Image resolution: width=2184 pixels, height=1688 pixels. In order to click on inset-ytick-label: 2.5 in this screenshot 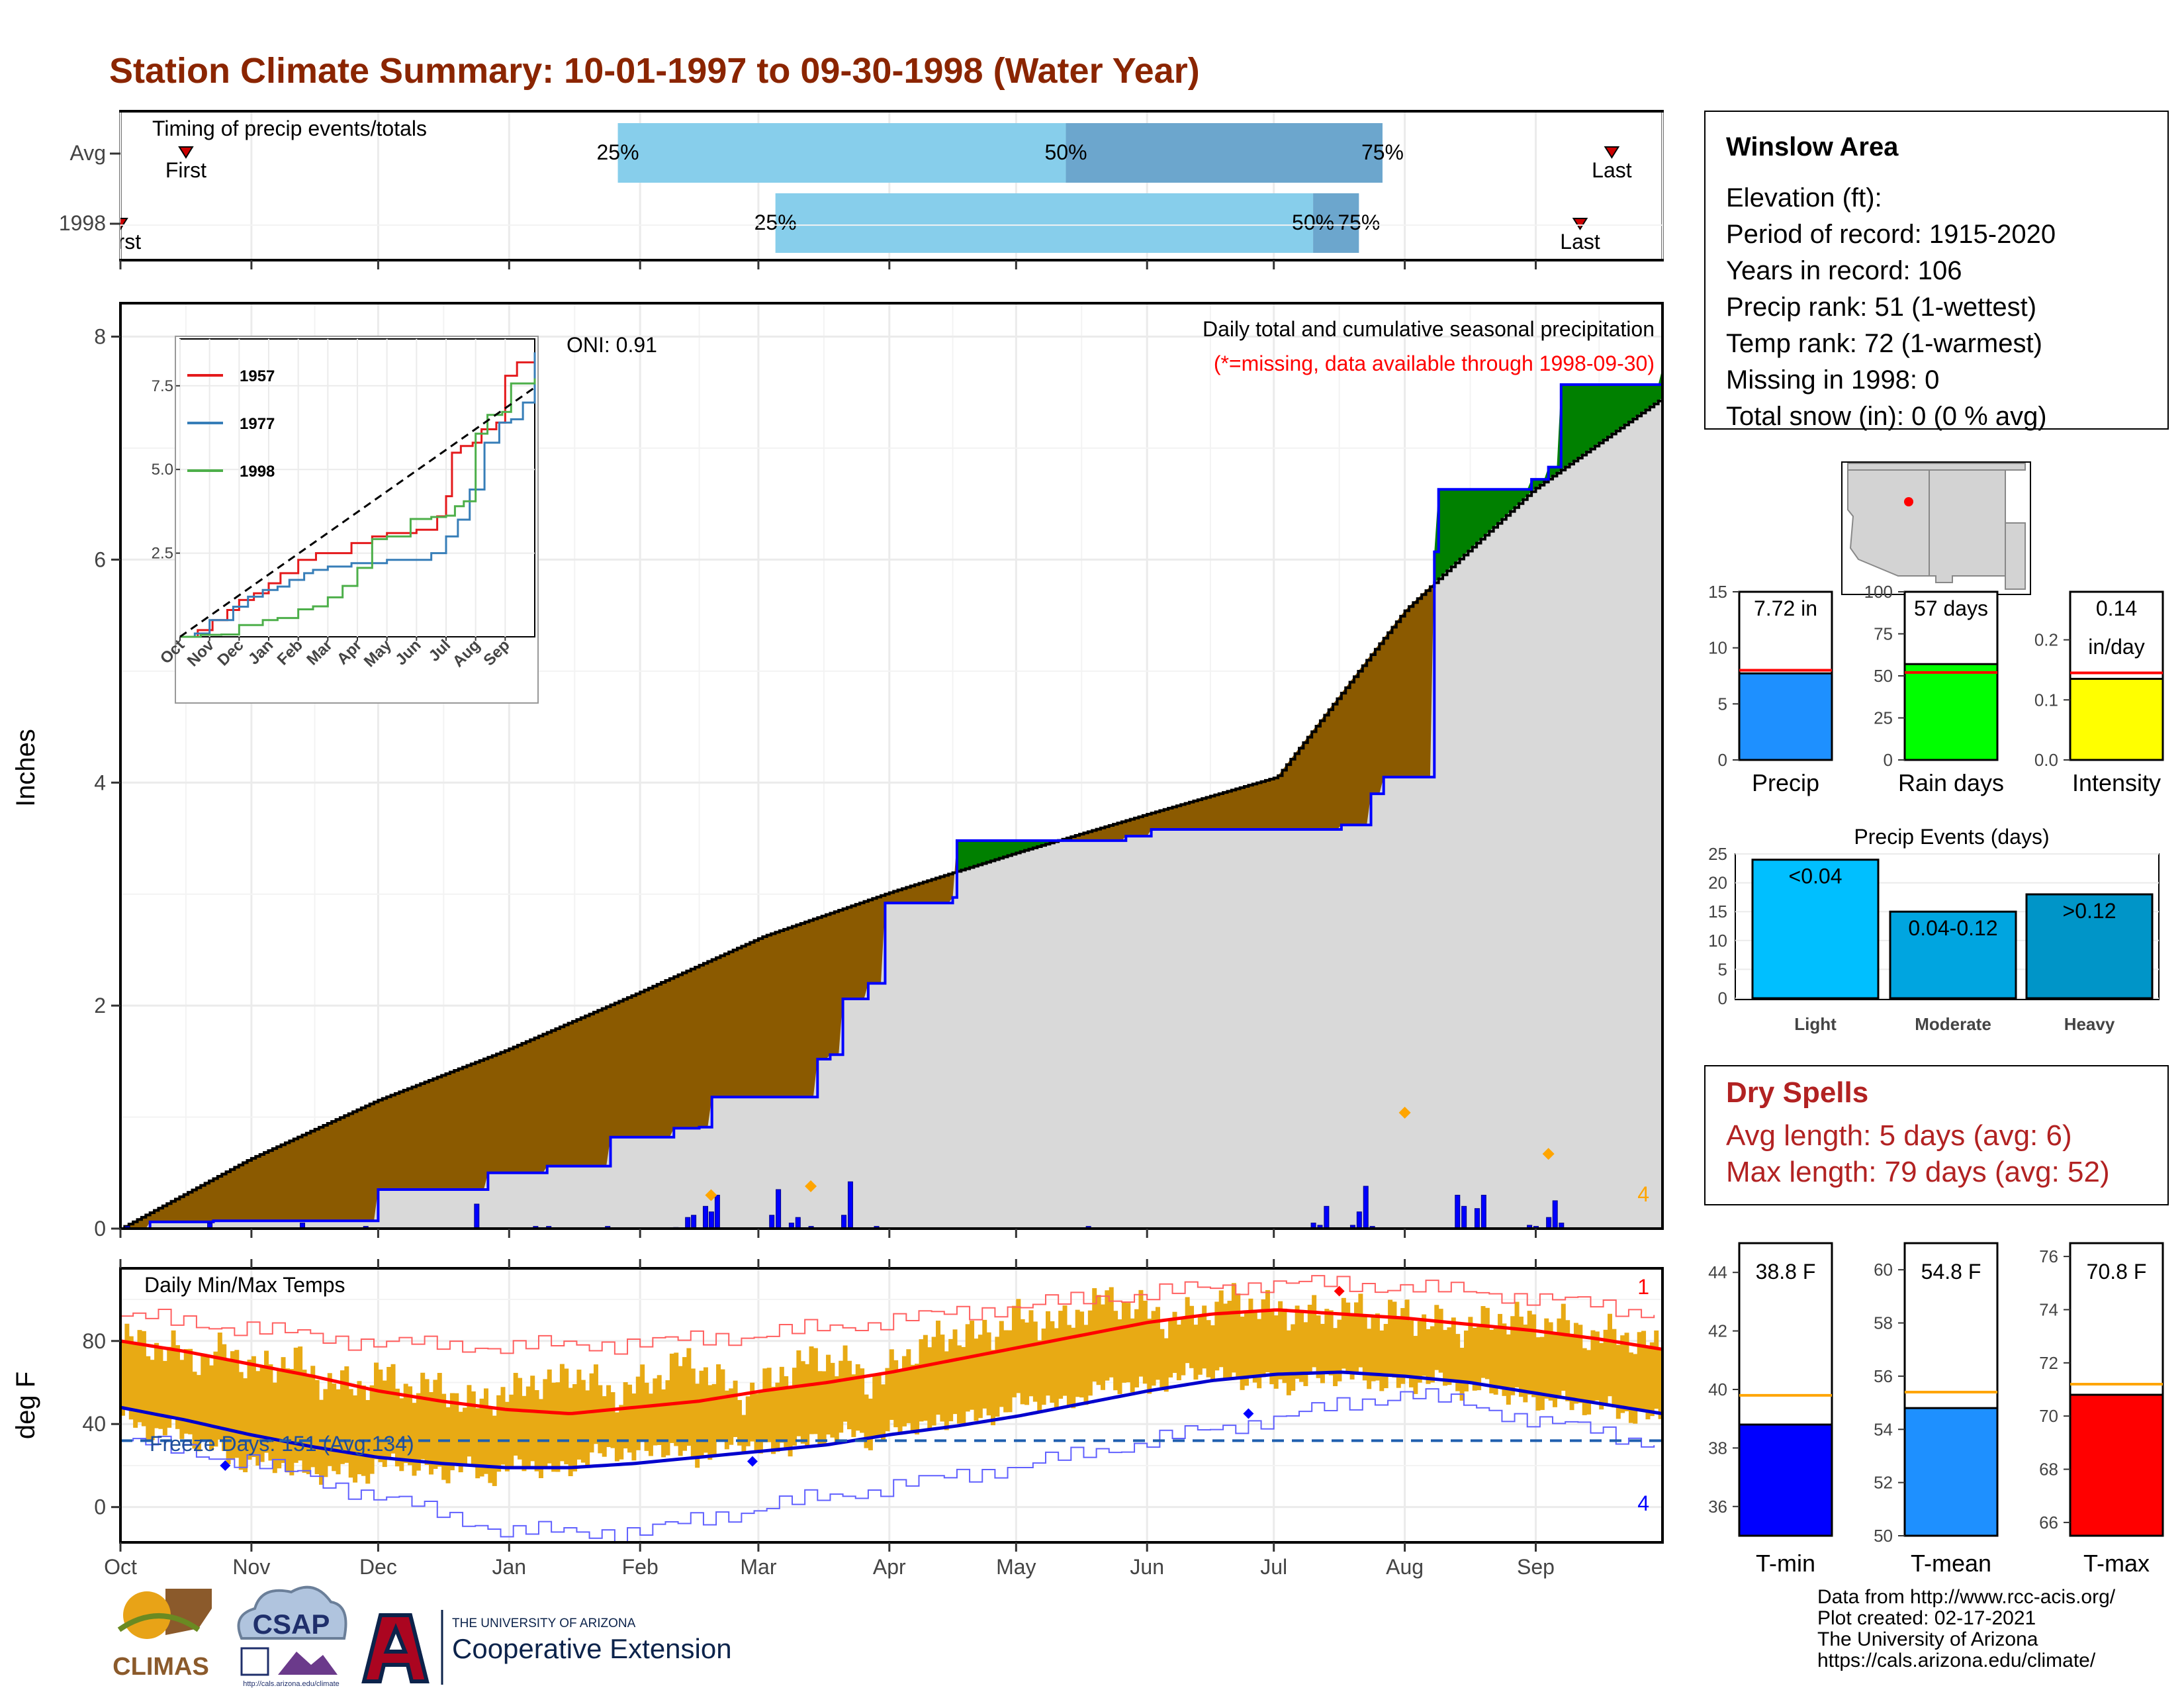, I will do `click(162, 554)`.